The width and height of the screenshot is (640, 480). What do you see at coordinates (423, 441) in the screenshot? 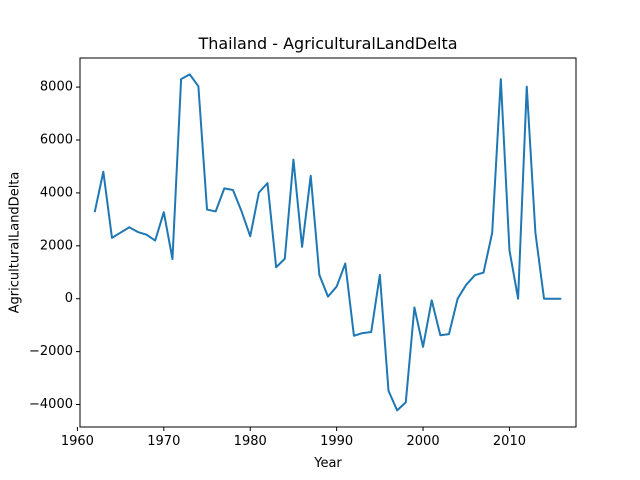
I see `x-tick-label: 2000` at bounding box center [423, 441].